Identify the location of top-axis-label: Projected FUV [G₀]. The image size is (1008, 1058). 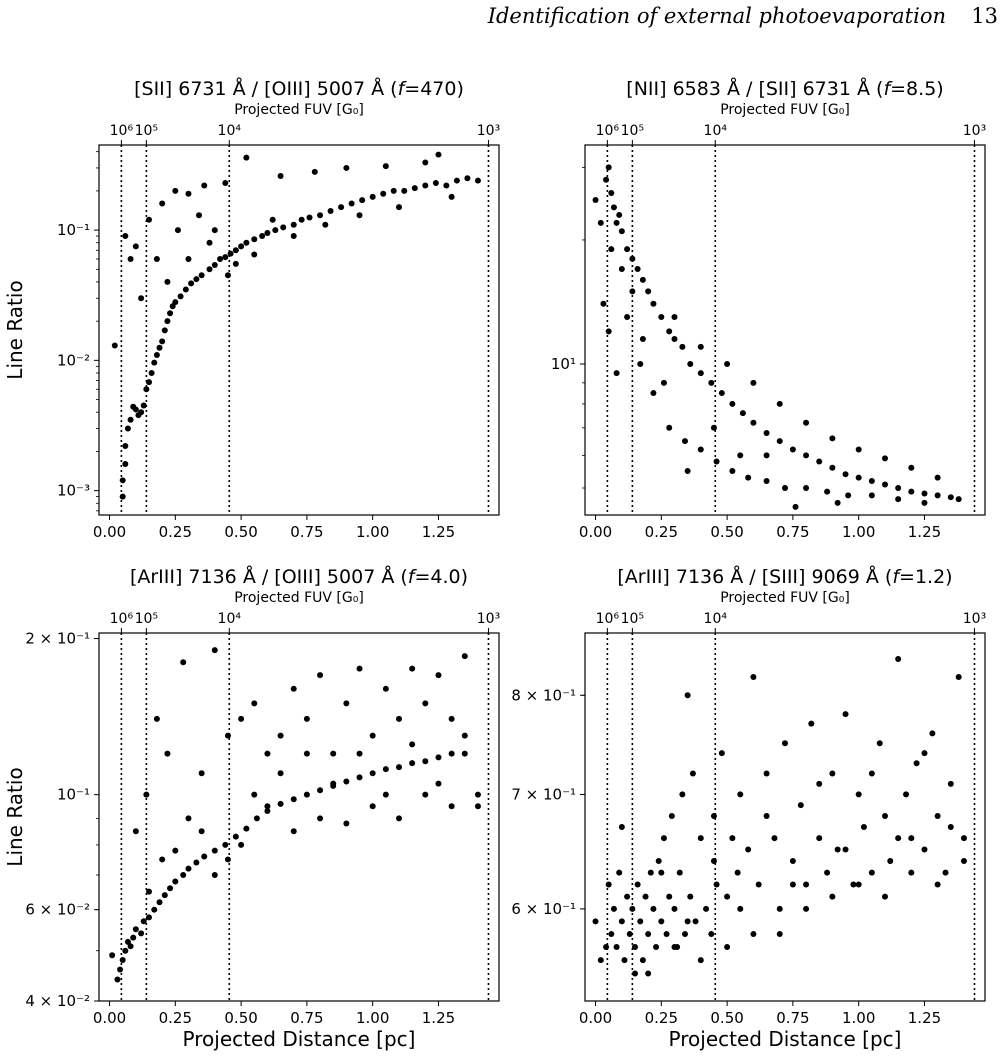
(785, 110).